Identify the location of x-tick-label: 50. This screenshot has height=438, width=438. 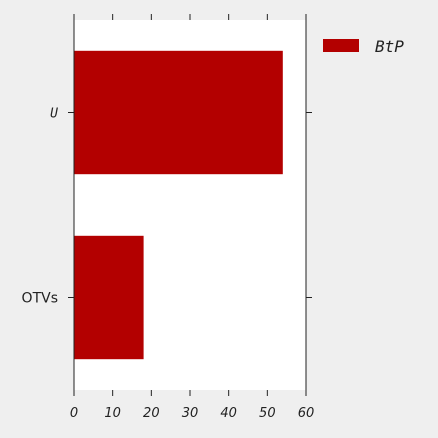
(267, 413).